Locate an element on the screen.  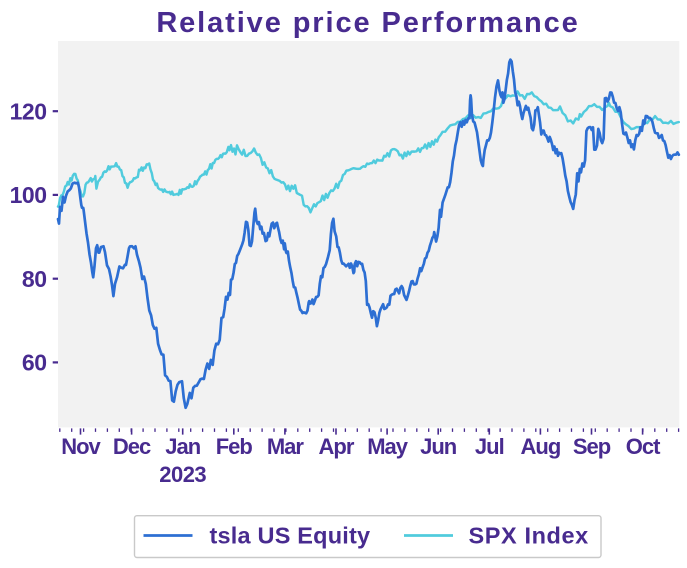
svg-text: 60 is located at coordinates (34, 363).